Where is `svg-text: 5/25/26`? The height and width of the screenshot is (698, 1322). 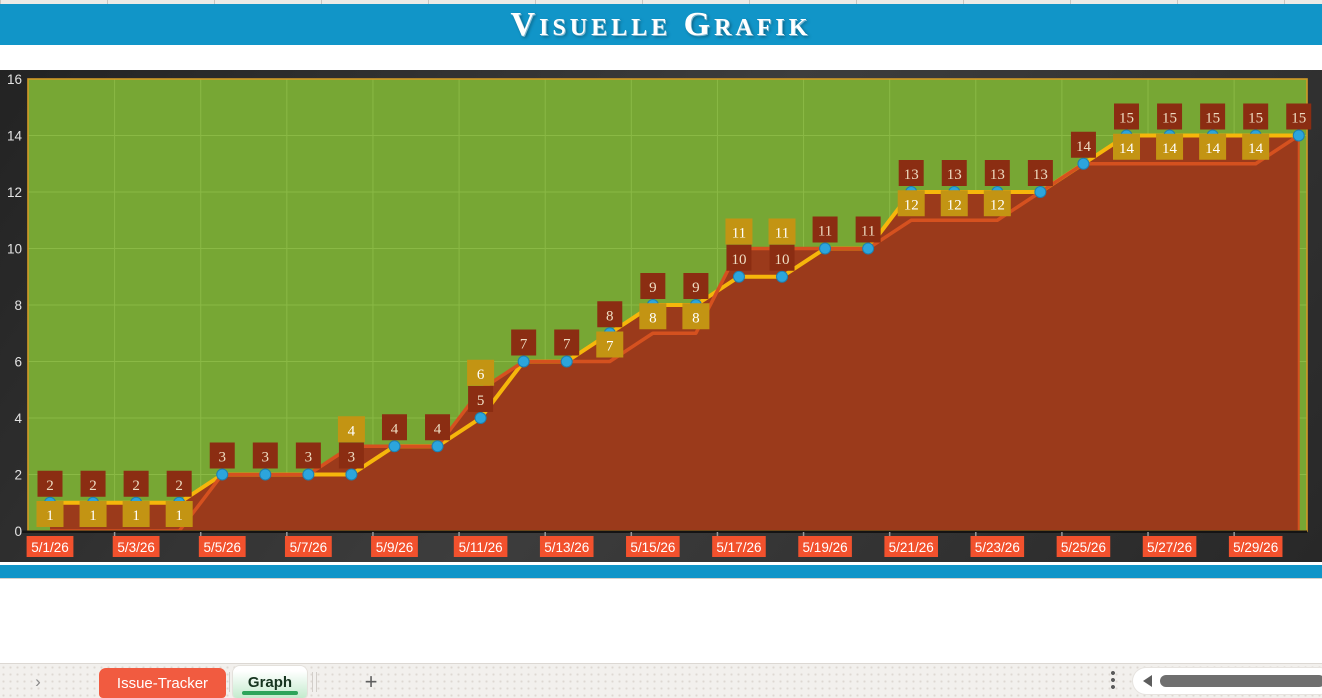 svg-text: 5/25/26 is located at coordinates (1083, 547).